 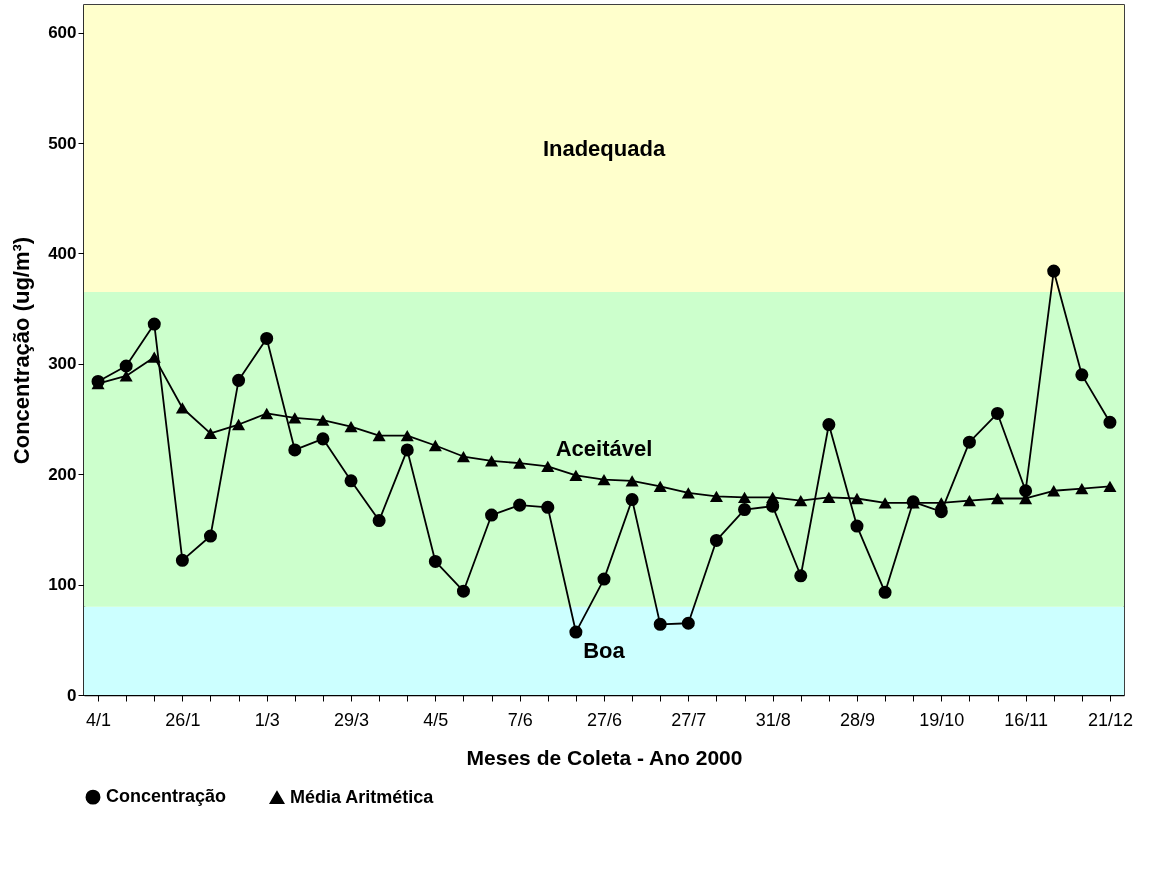 What do you see at coordinates (62, 474) in the screenshot?
I see `y-tick-label: 200` at bounding box center [62, 474].